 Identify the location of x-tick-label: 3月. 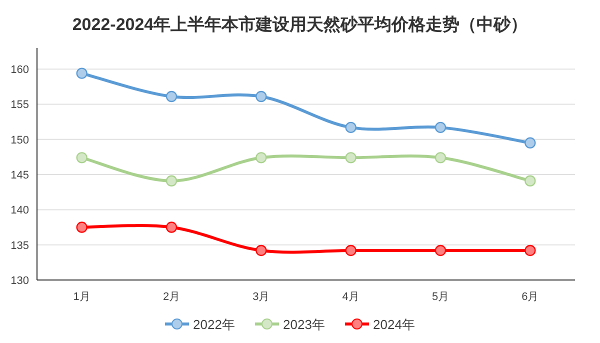
(261, 297).